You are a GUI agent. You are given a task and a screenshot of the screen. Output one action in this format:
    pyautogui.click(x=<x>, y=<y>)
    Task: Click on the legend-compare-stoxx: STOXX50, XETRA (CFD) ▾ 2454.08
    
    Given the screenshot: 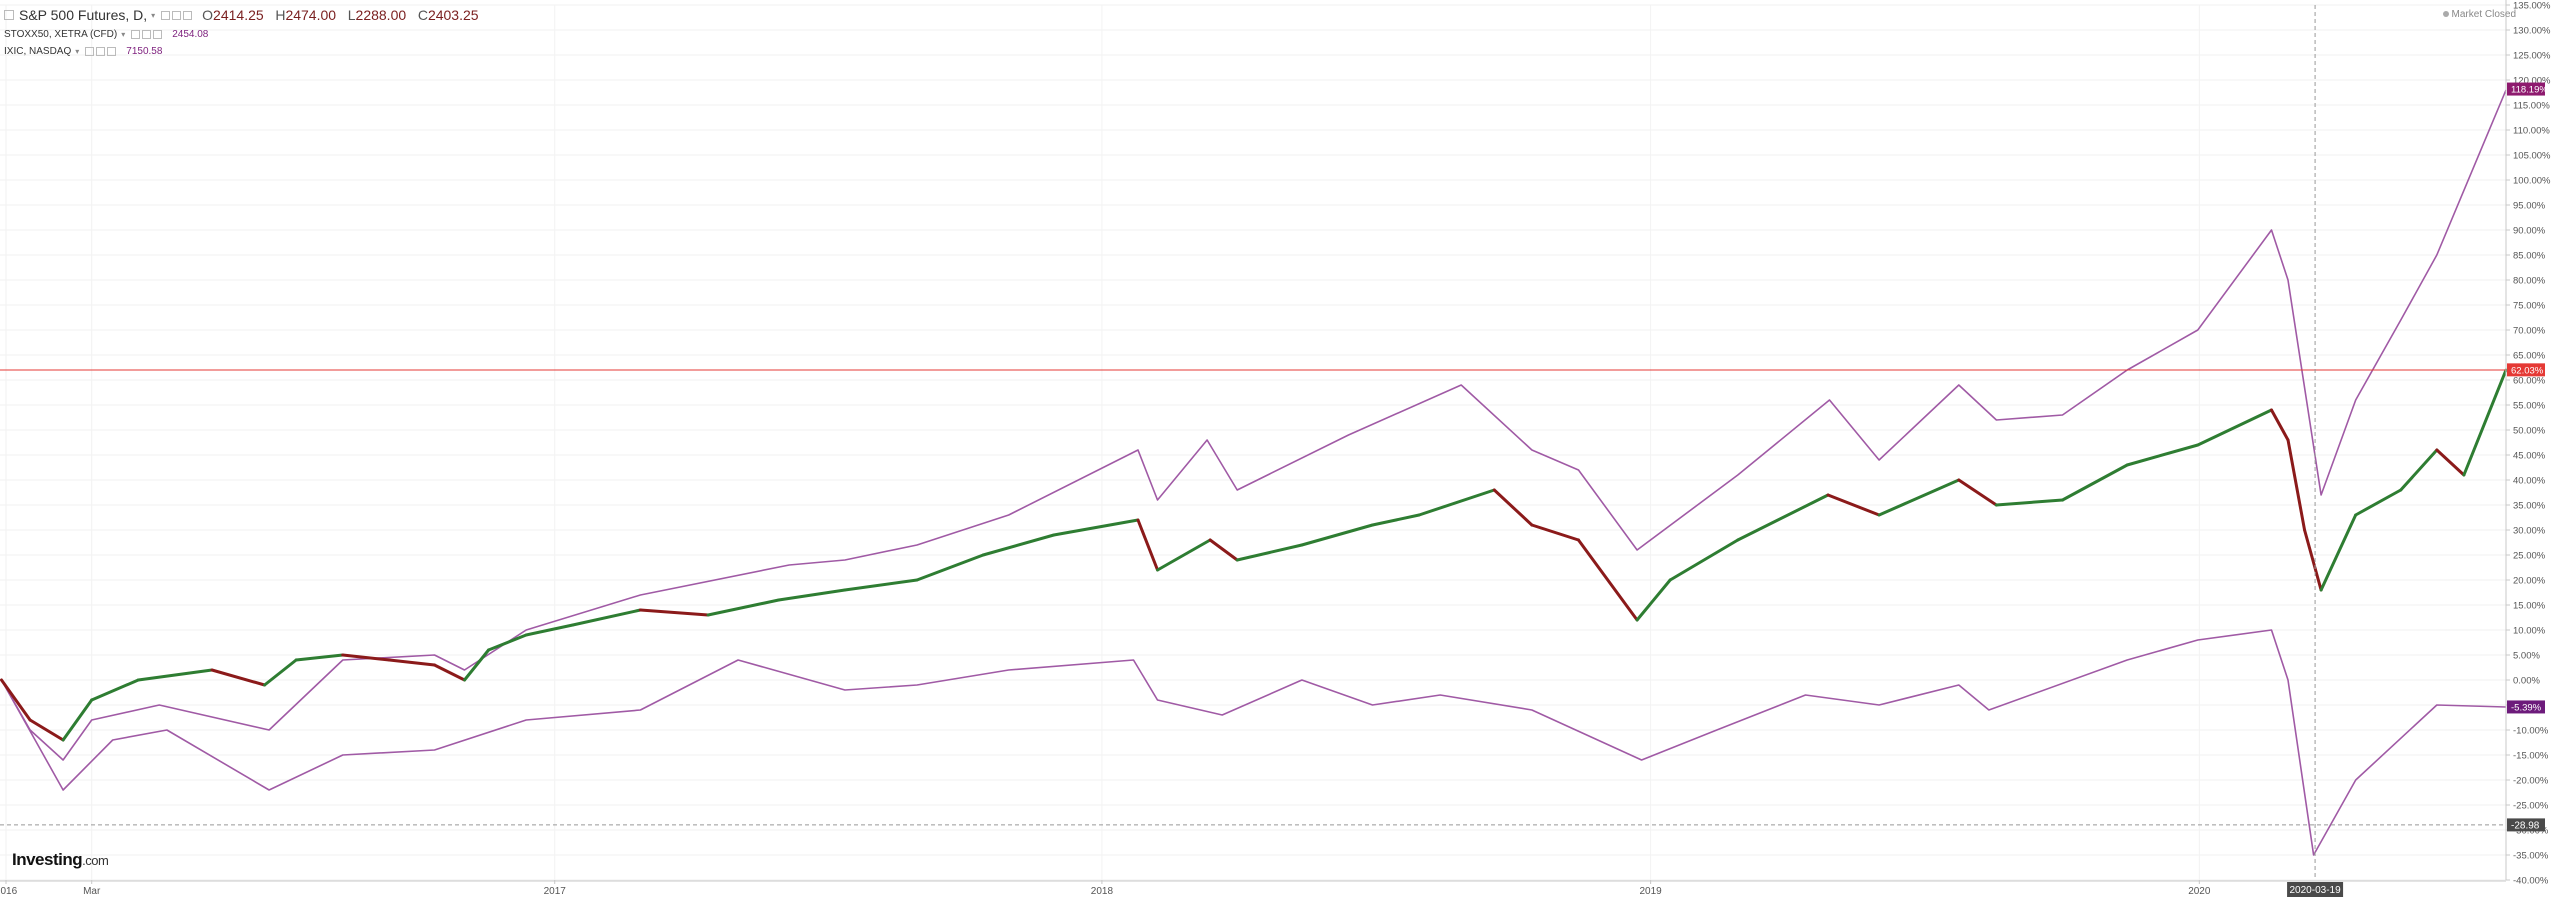 What is the action you would take?
    pyautogui.click(x=241, y=34)
    